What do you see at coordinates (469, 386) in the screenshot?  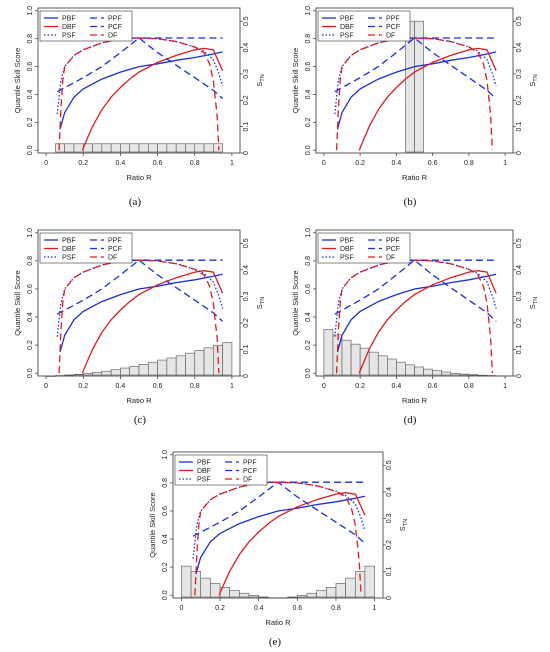 I see `x-tick-label: 0.8` at bounding box center [469, 386].